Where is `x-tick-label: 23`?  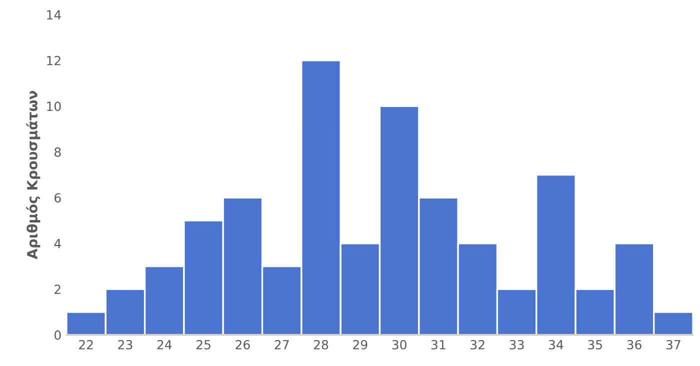
x-tick-label: 23 is located at coordinates (125, 345).